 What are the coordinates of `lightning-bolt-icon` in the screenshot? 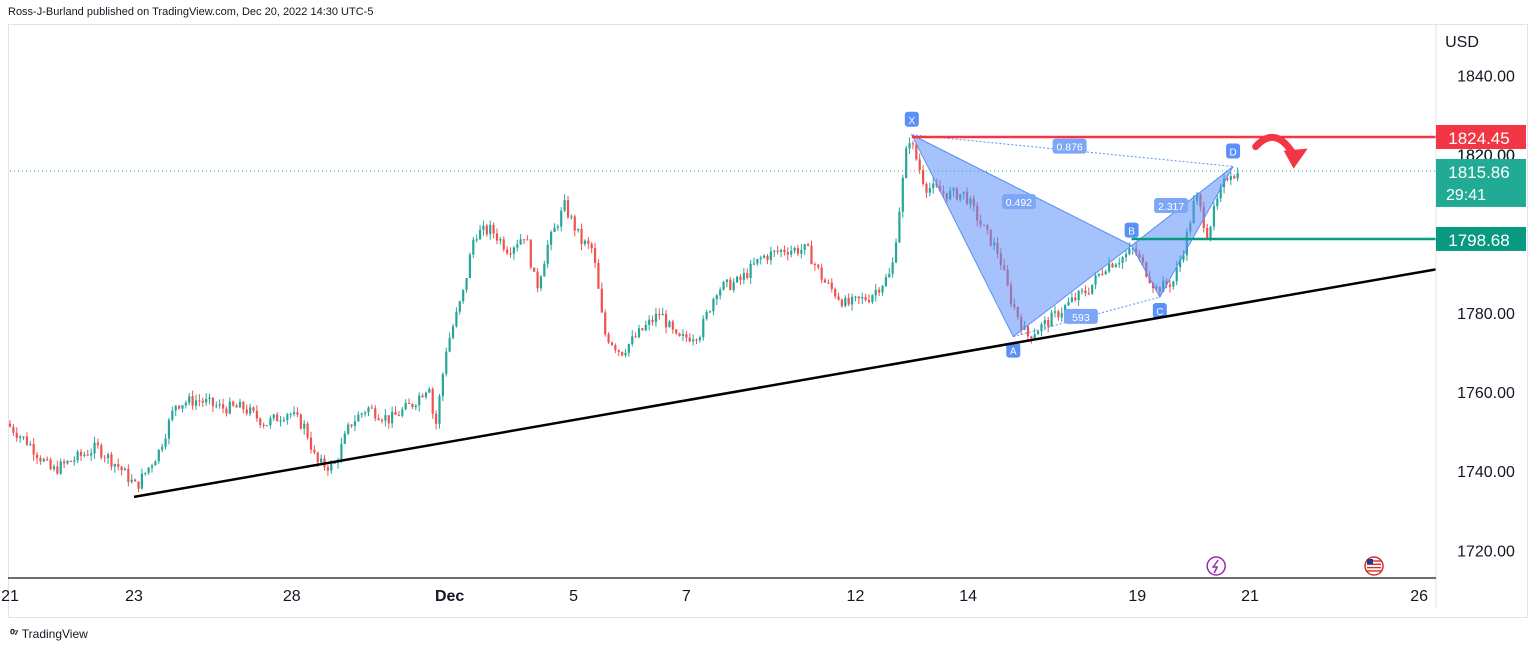 It's located at (1215, 566).